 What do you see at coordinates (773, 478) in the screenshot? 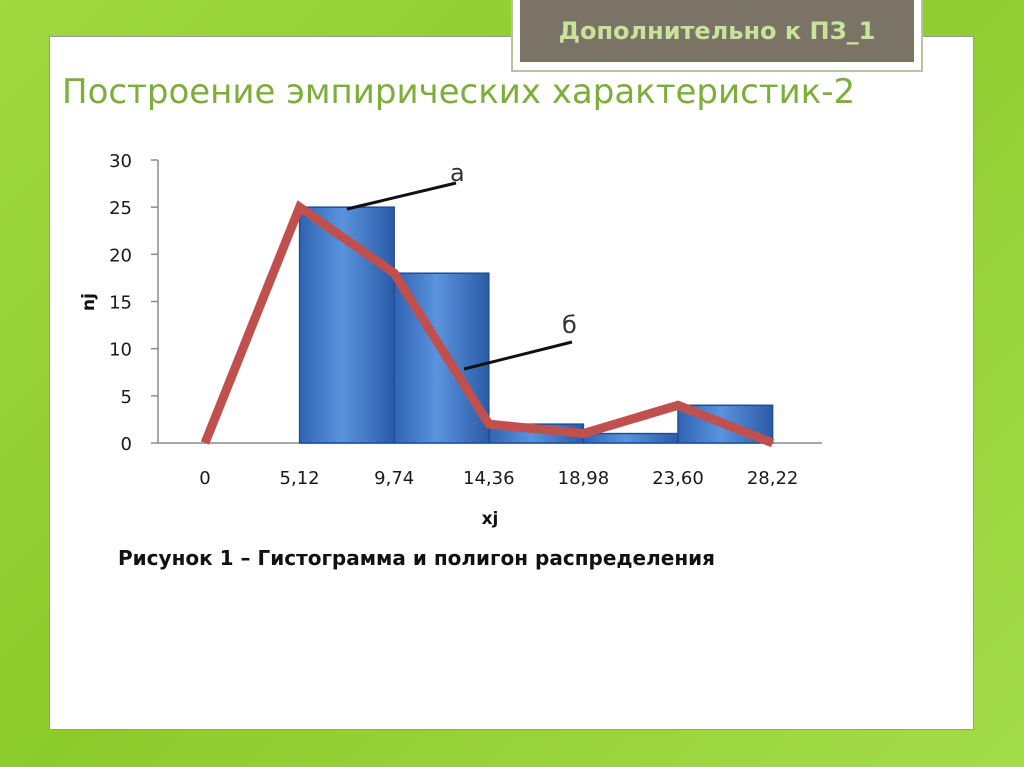
I see `x-tick-label: 28,22` at bounding box center [773, 478].